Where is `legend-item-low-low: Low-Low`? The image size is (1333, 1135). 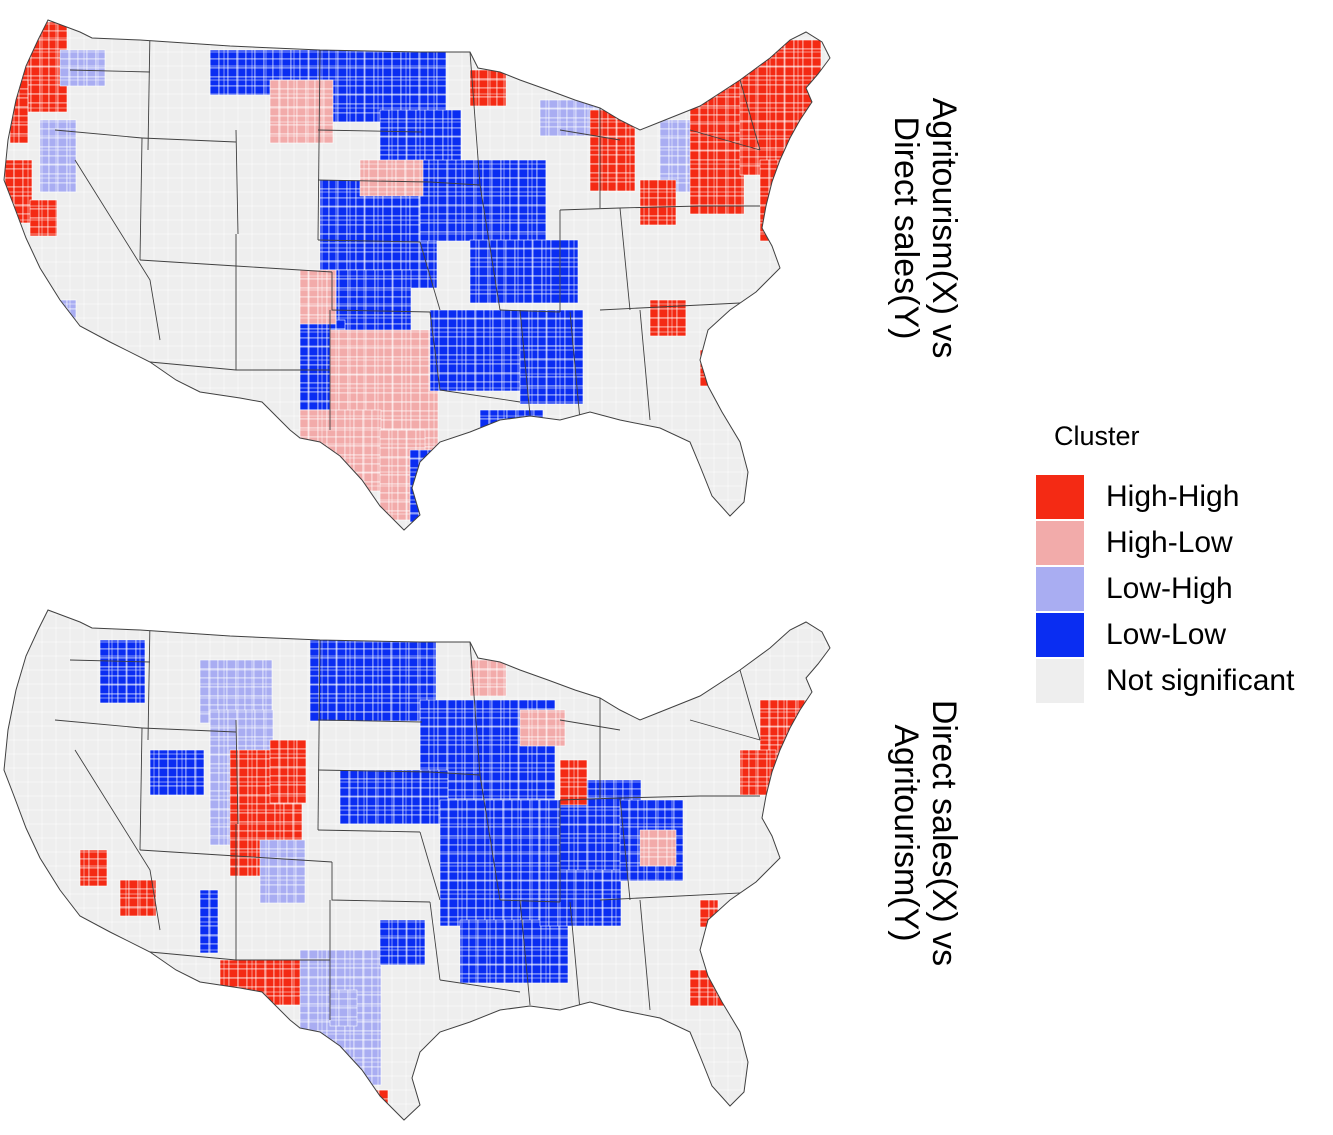
legend-item-low-low: Low-Low is located at coordinates (1183, 635).